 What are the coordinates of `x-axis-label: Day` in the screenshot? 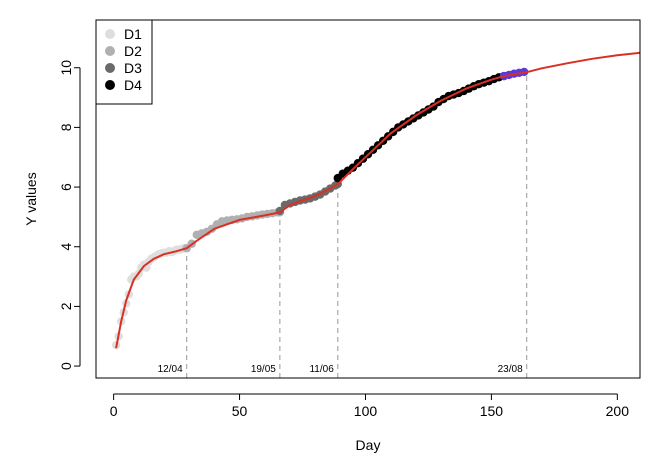 It's located at (368, 445).